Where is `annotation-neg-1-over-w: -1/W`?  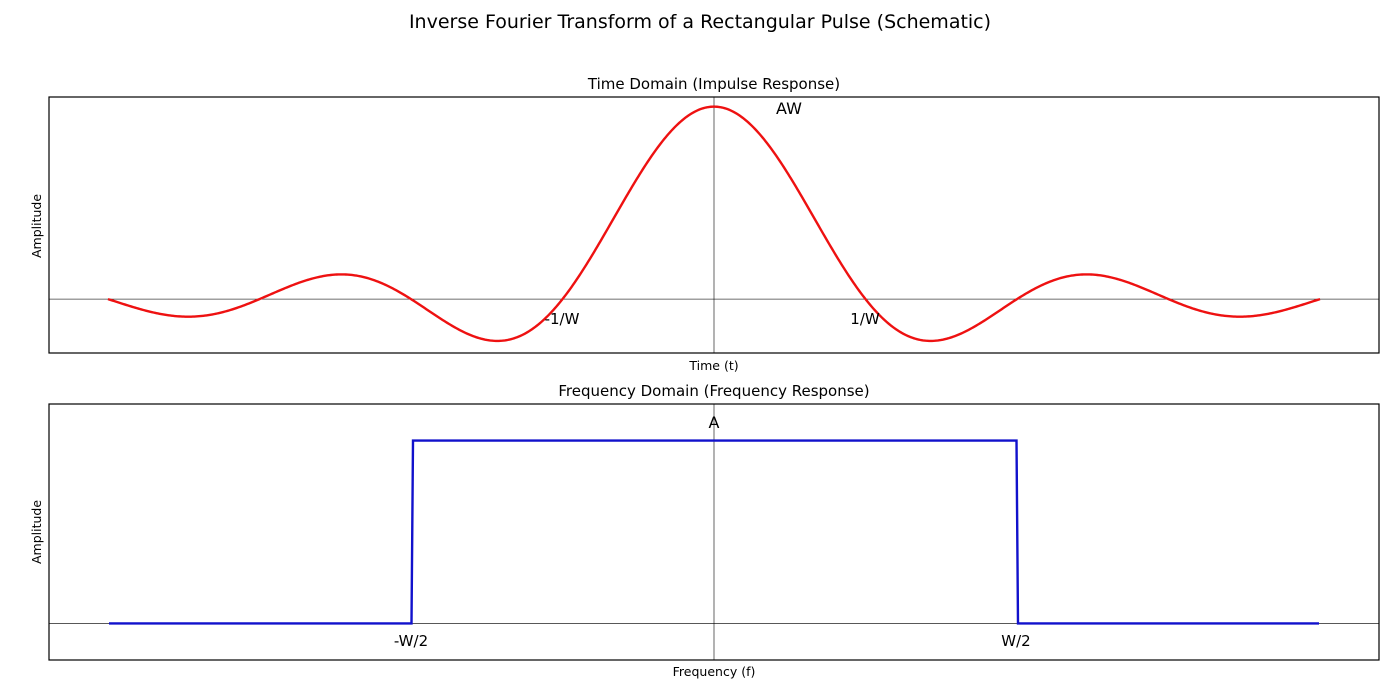 annotation-neg-1-over-w: -1/W is located at coordinates (562, 319).